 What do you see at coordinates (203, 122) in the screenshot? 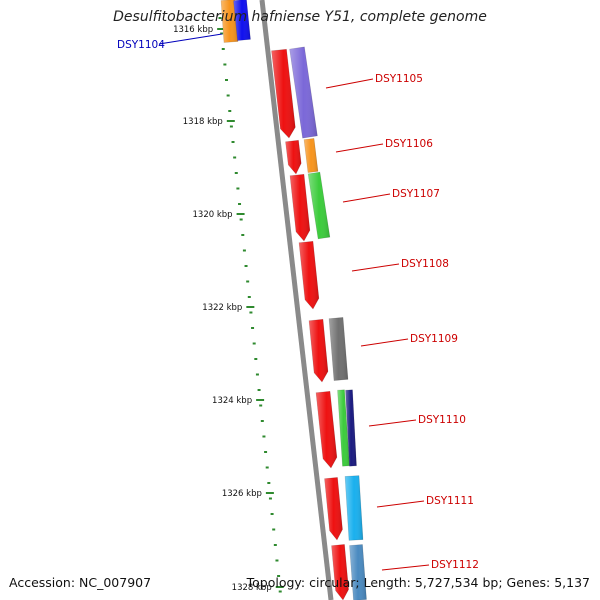
I see `scale-label: 1318 kbp` at bounding box center [203, 122].